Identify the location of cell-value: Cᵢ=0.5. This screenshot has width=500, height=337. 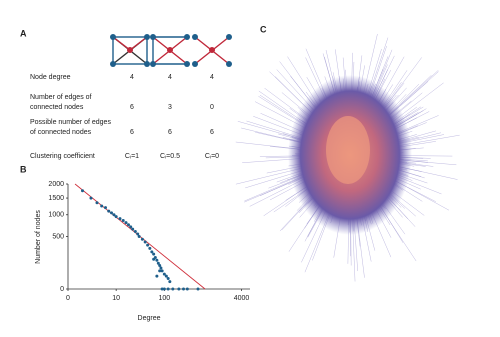
(170, 156).